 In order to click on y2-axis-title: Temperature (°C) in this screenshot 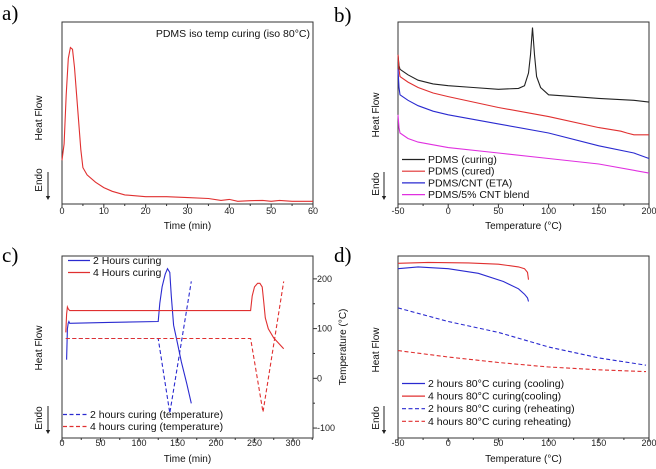, I will do `click(343, 347)`.